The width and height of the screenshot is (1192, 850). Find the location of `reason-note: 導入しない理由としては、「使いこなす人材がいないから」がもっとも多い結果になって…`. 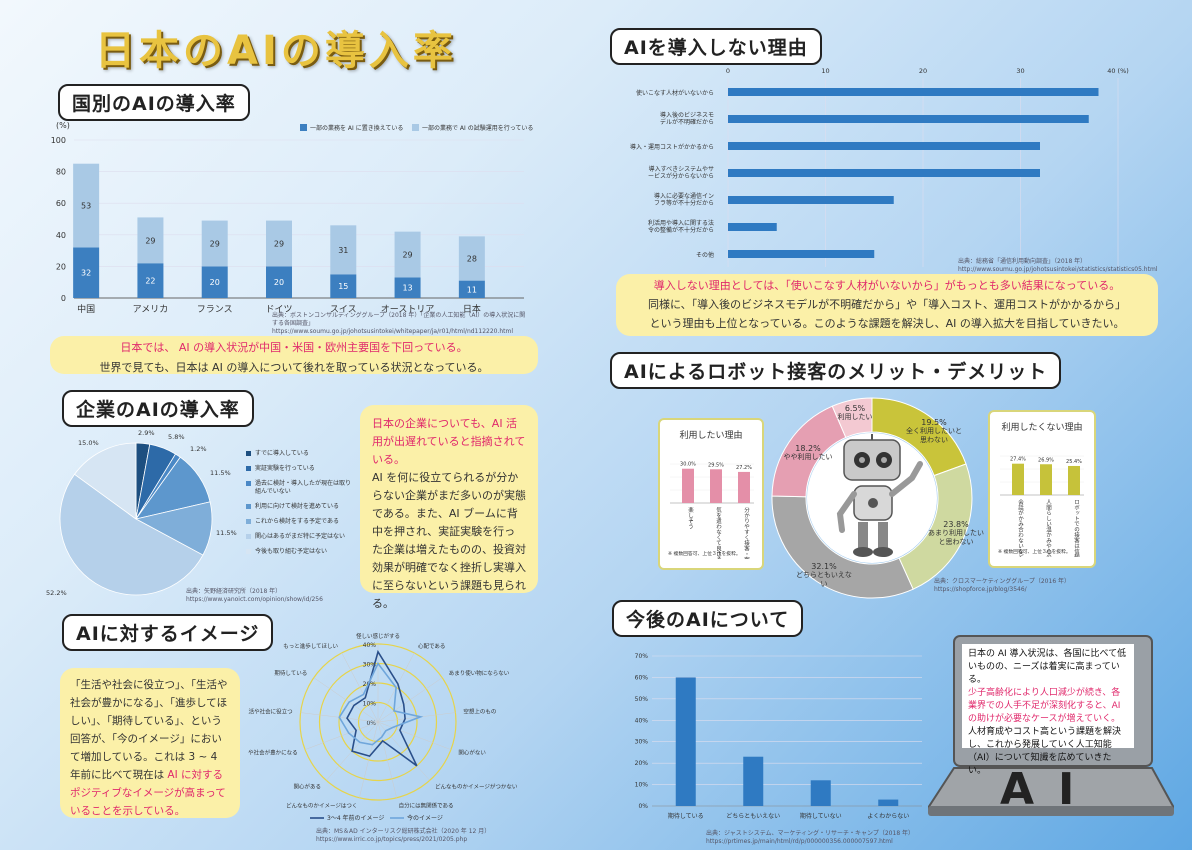

reason-note: 導入しない理由としては、「使いこなす人材がいないから」がもっとも多い結果になって… is located at coordinates (887, 305).